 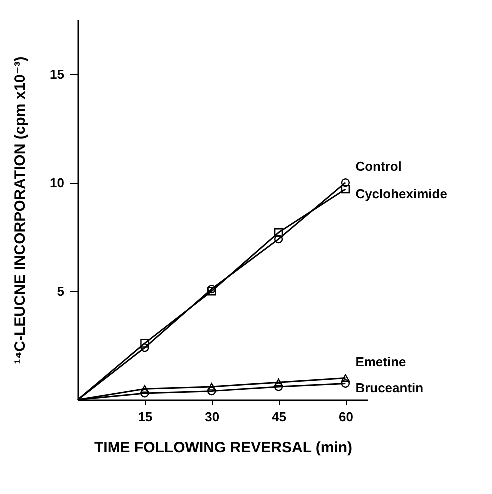 What do you see at coordinates (60, 291) in the screenshot?
I see `y-tick-label: 5` at bounding box center [60, 291].